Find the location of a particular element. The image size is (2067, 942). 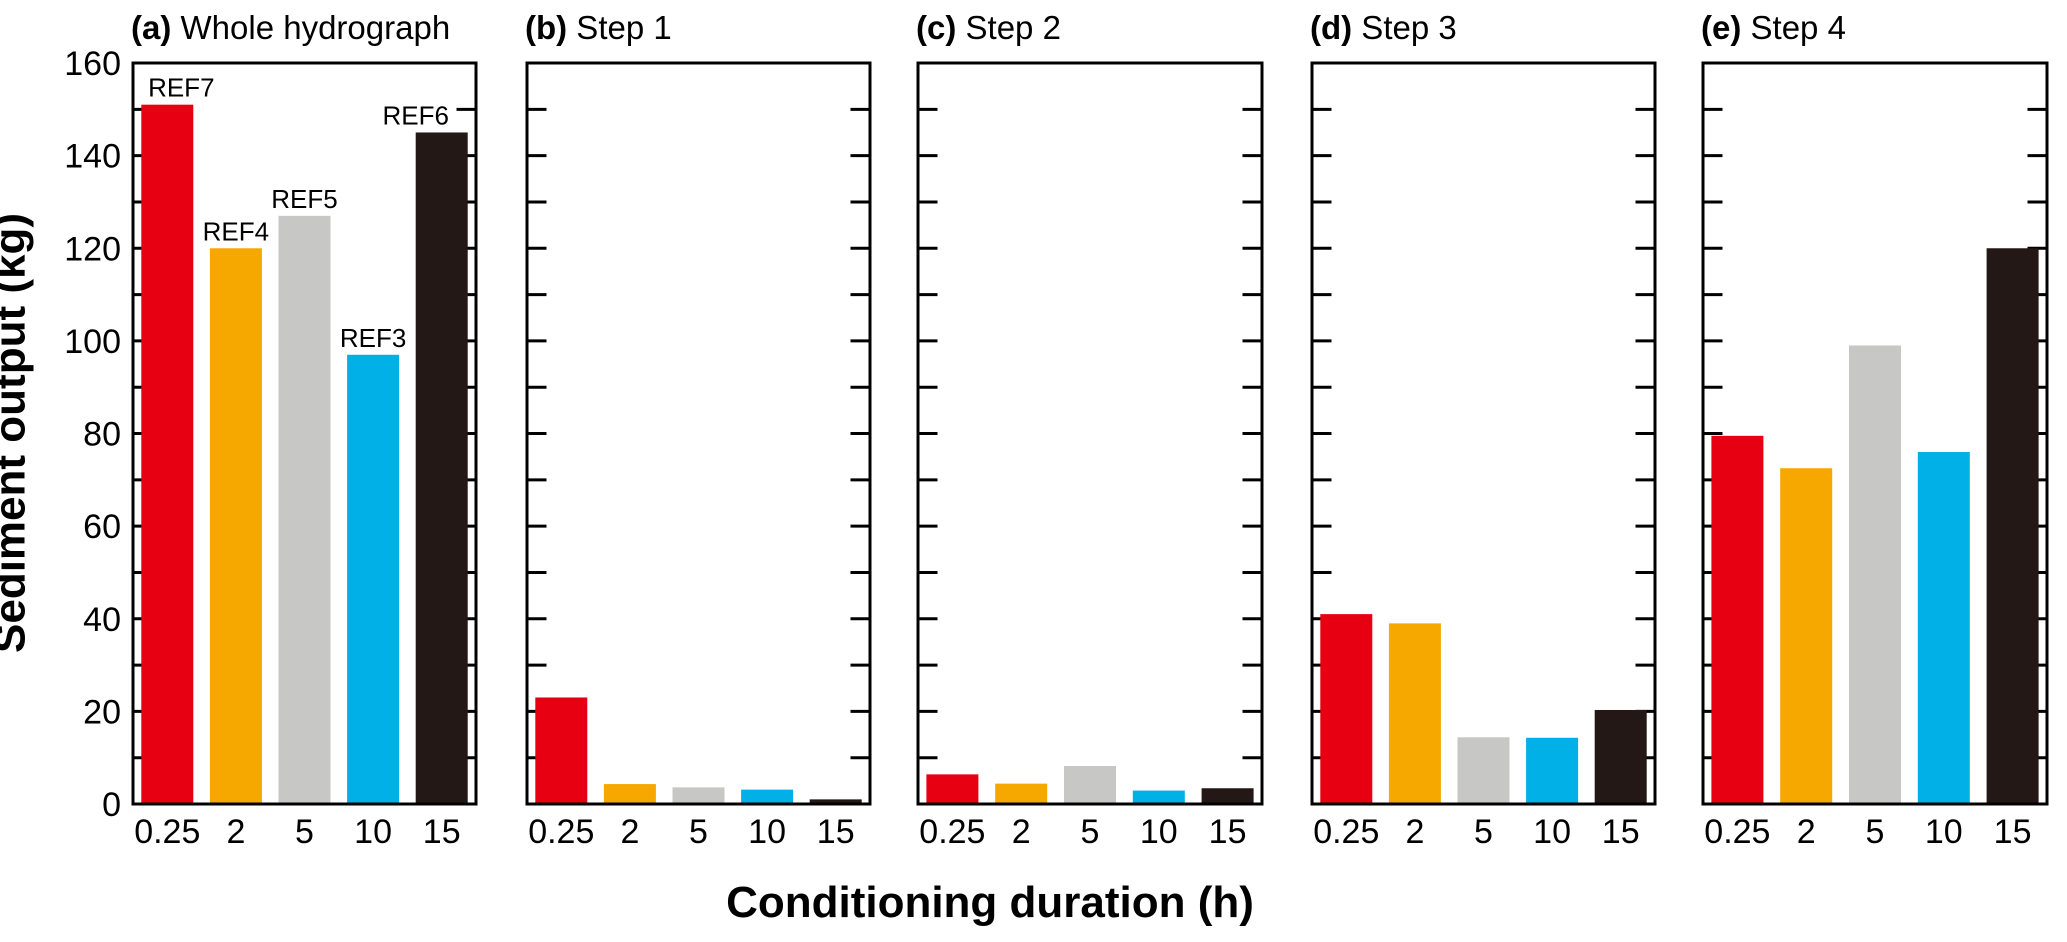

y-tick-label: 100 is located at coordinates (92, 342).